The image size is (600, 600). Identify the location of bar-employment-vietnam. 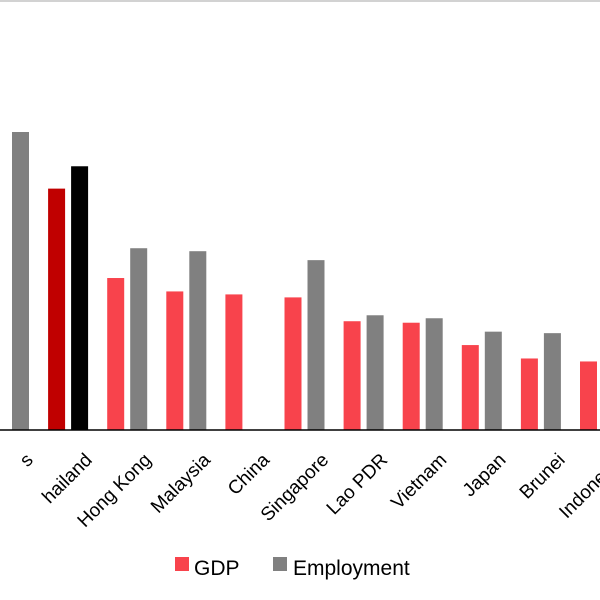
(434, 374).